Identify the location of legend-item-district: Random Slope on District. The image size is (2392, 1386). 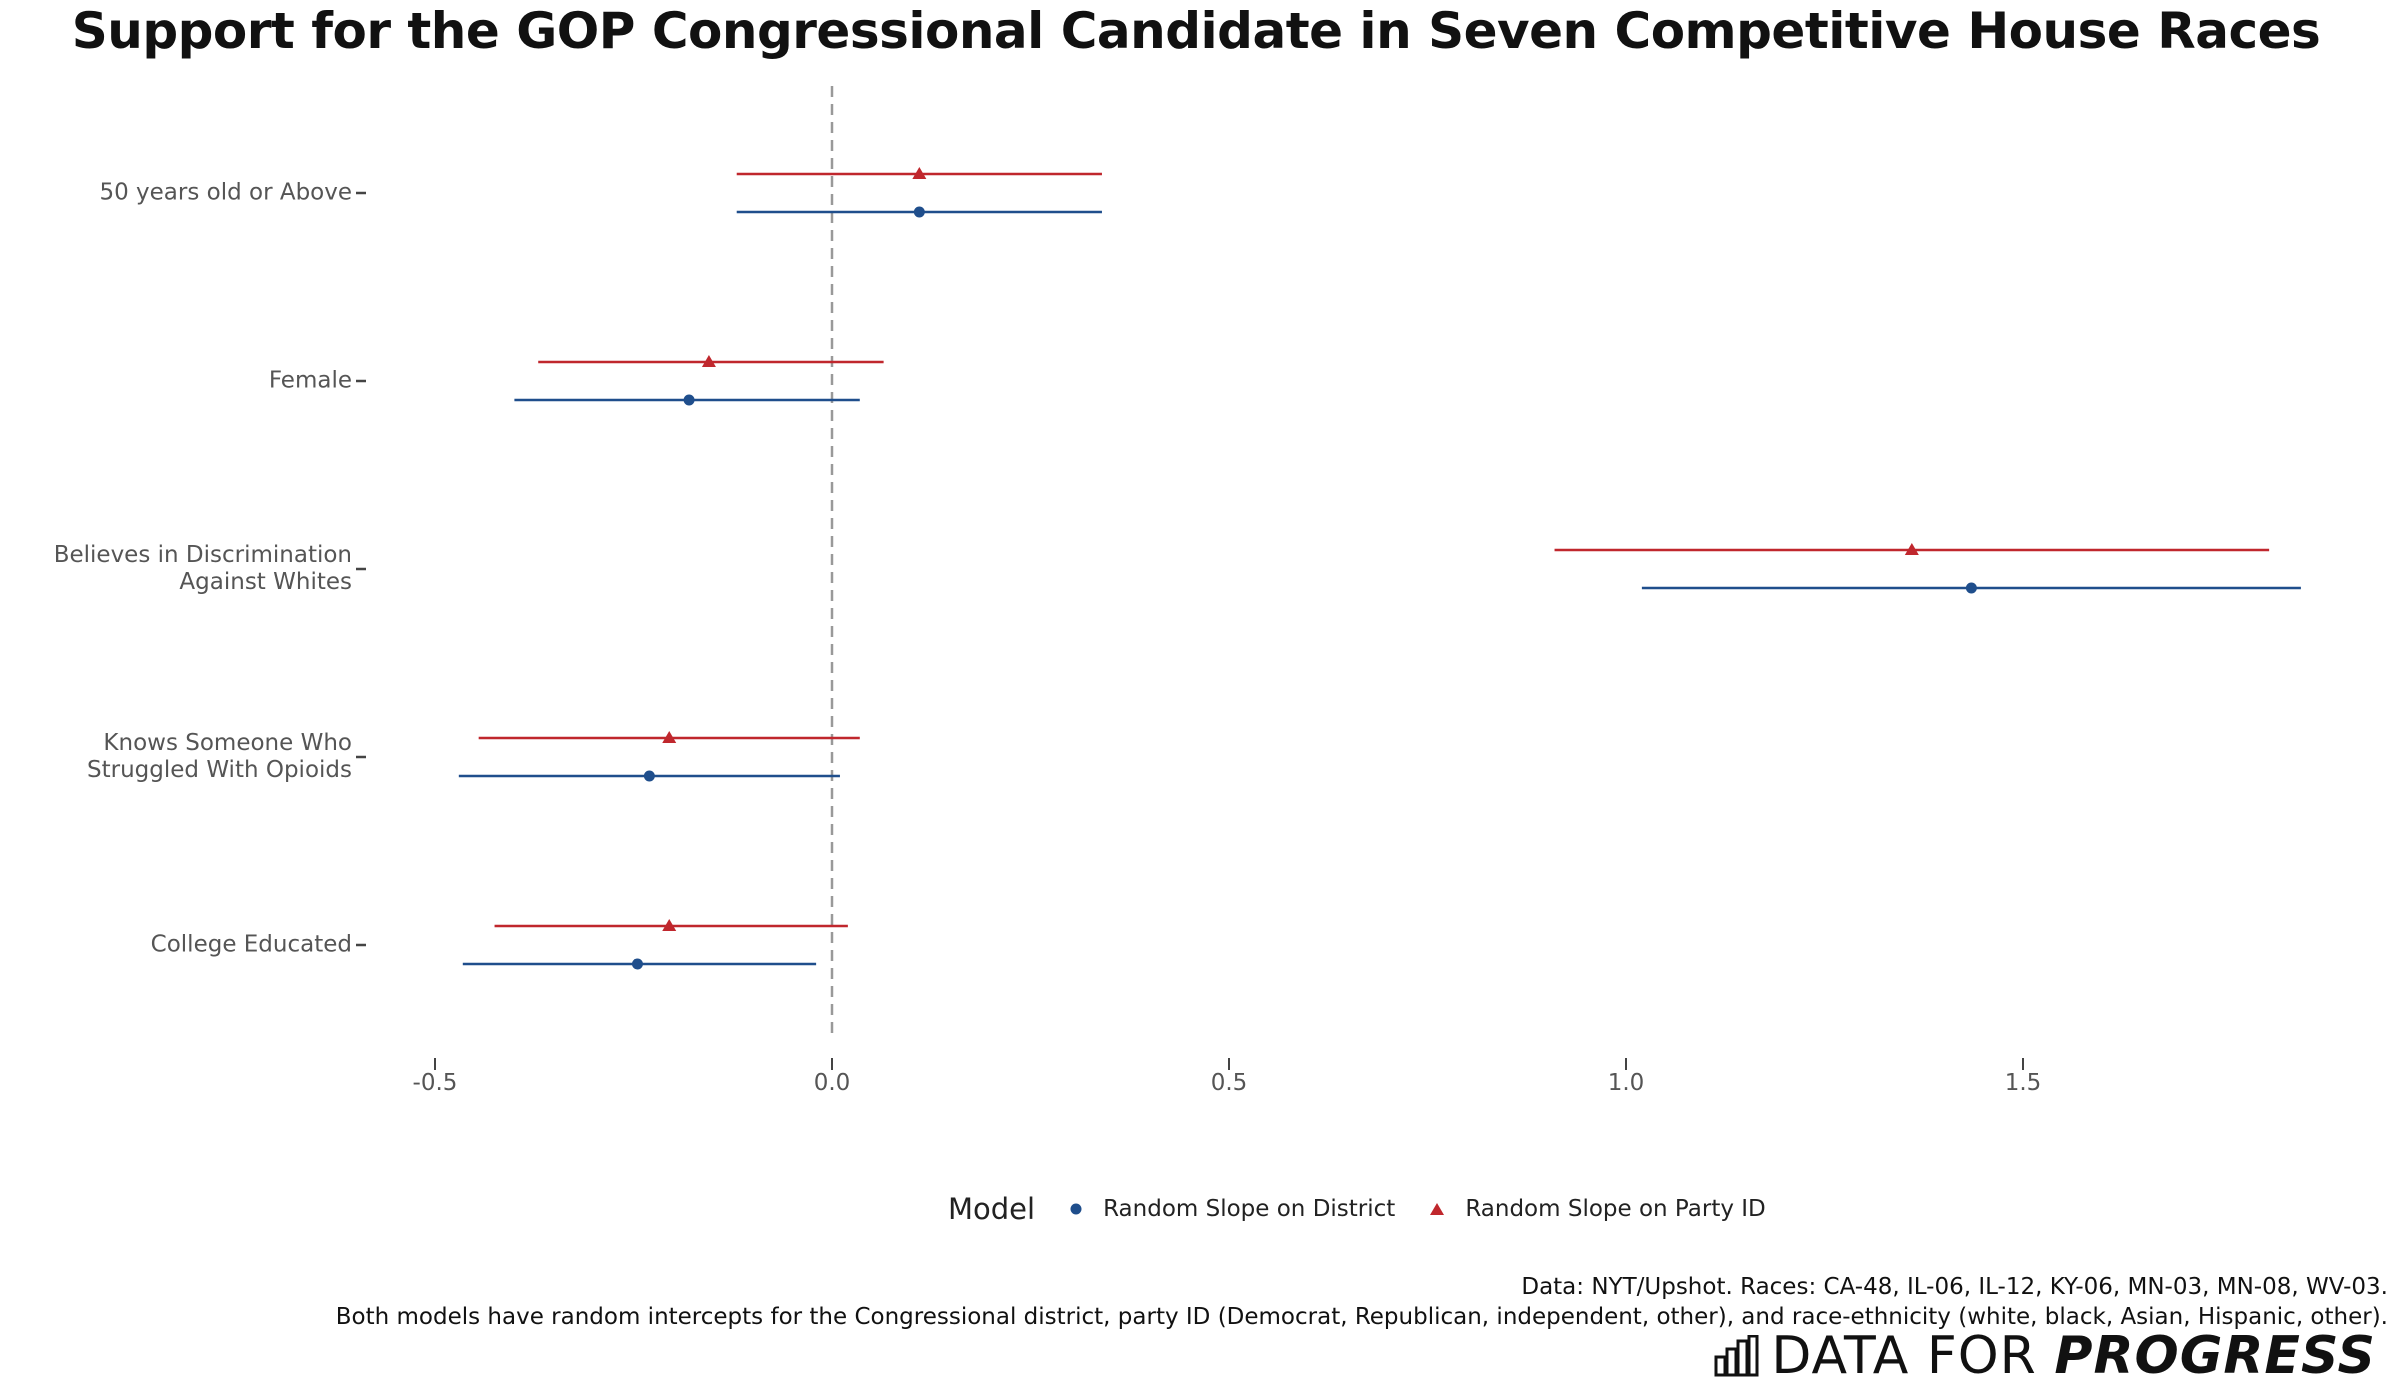
(1232, 1209).